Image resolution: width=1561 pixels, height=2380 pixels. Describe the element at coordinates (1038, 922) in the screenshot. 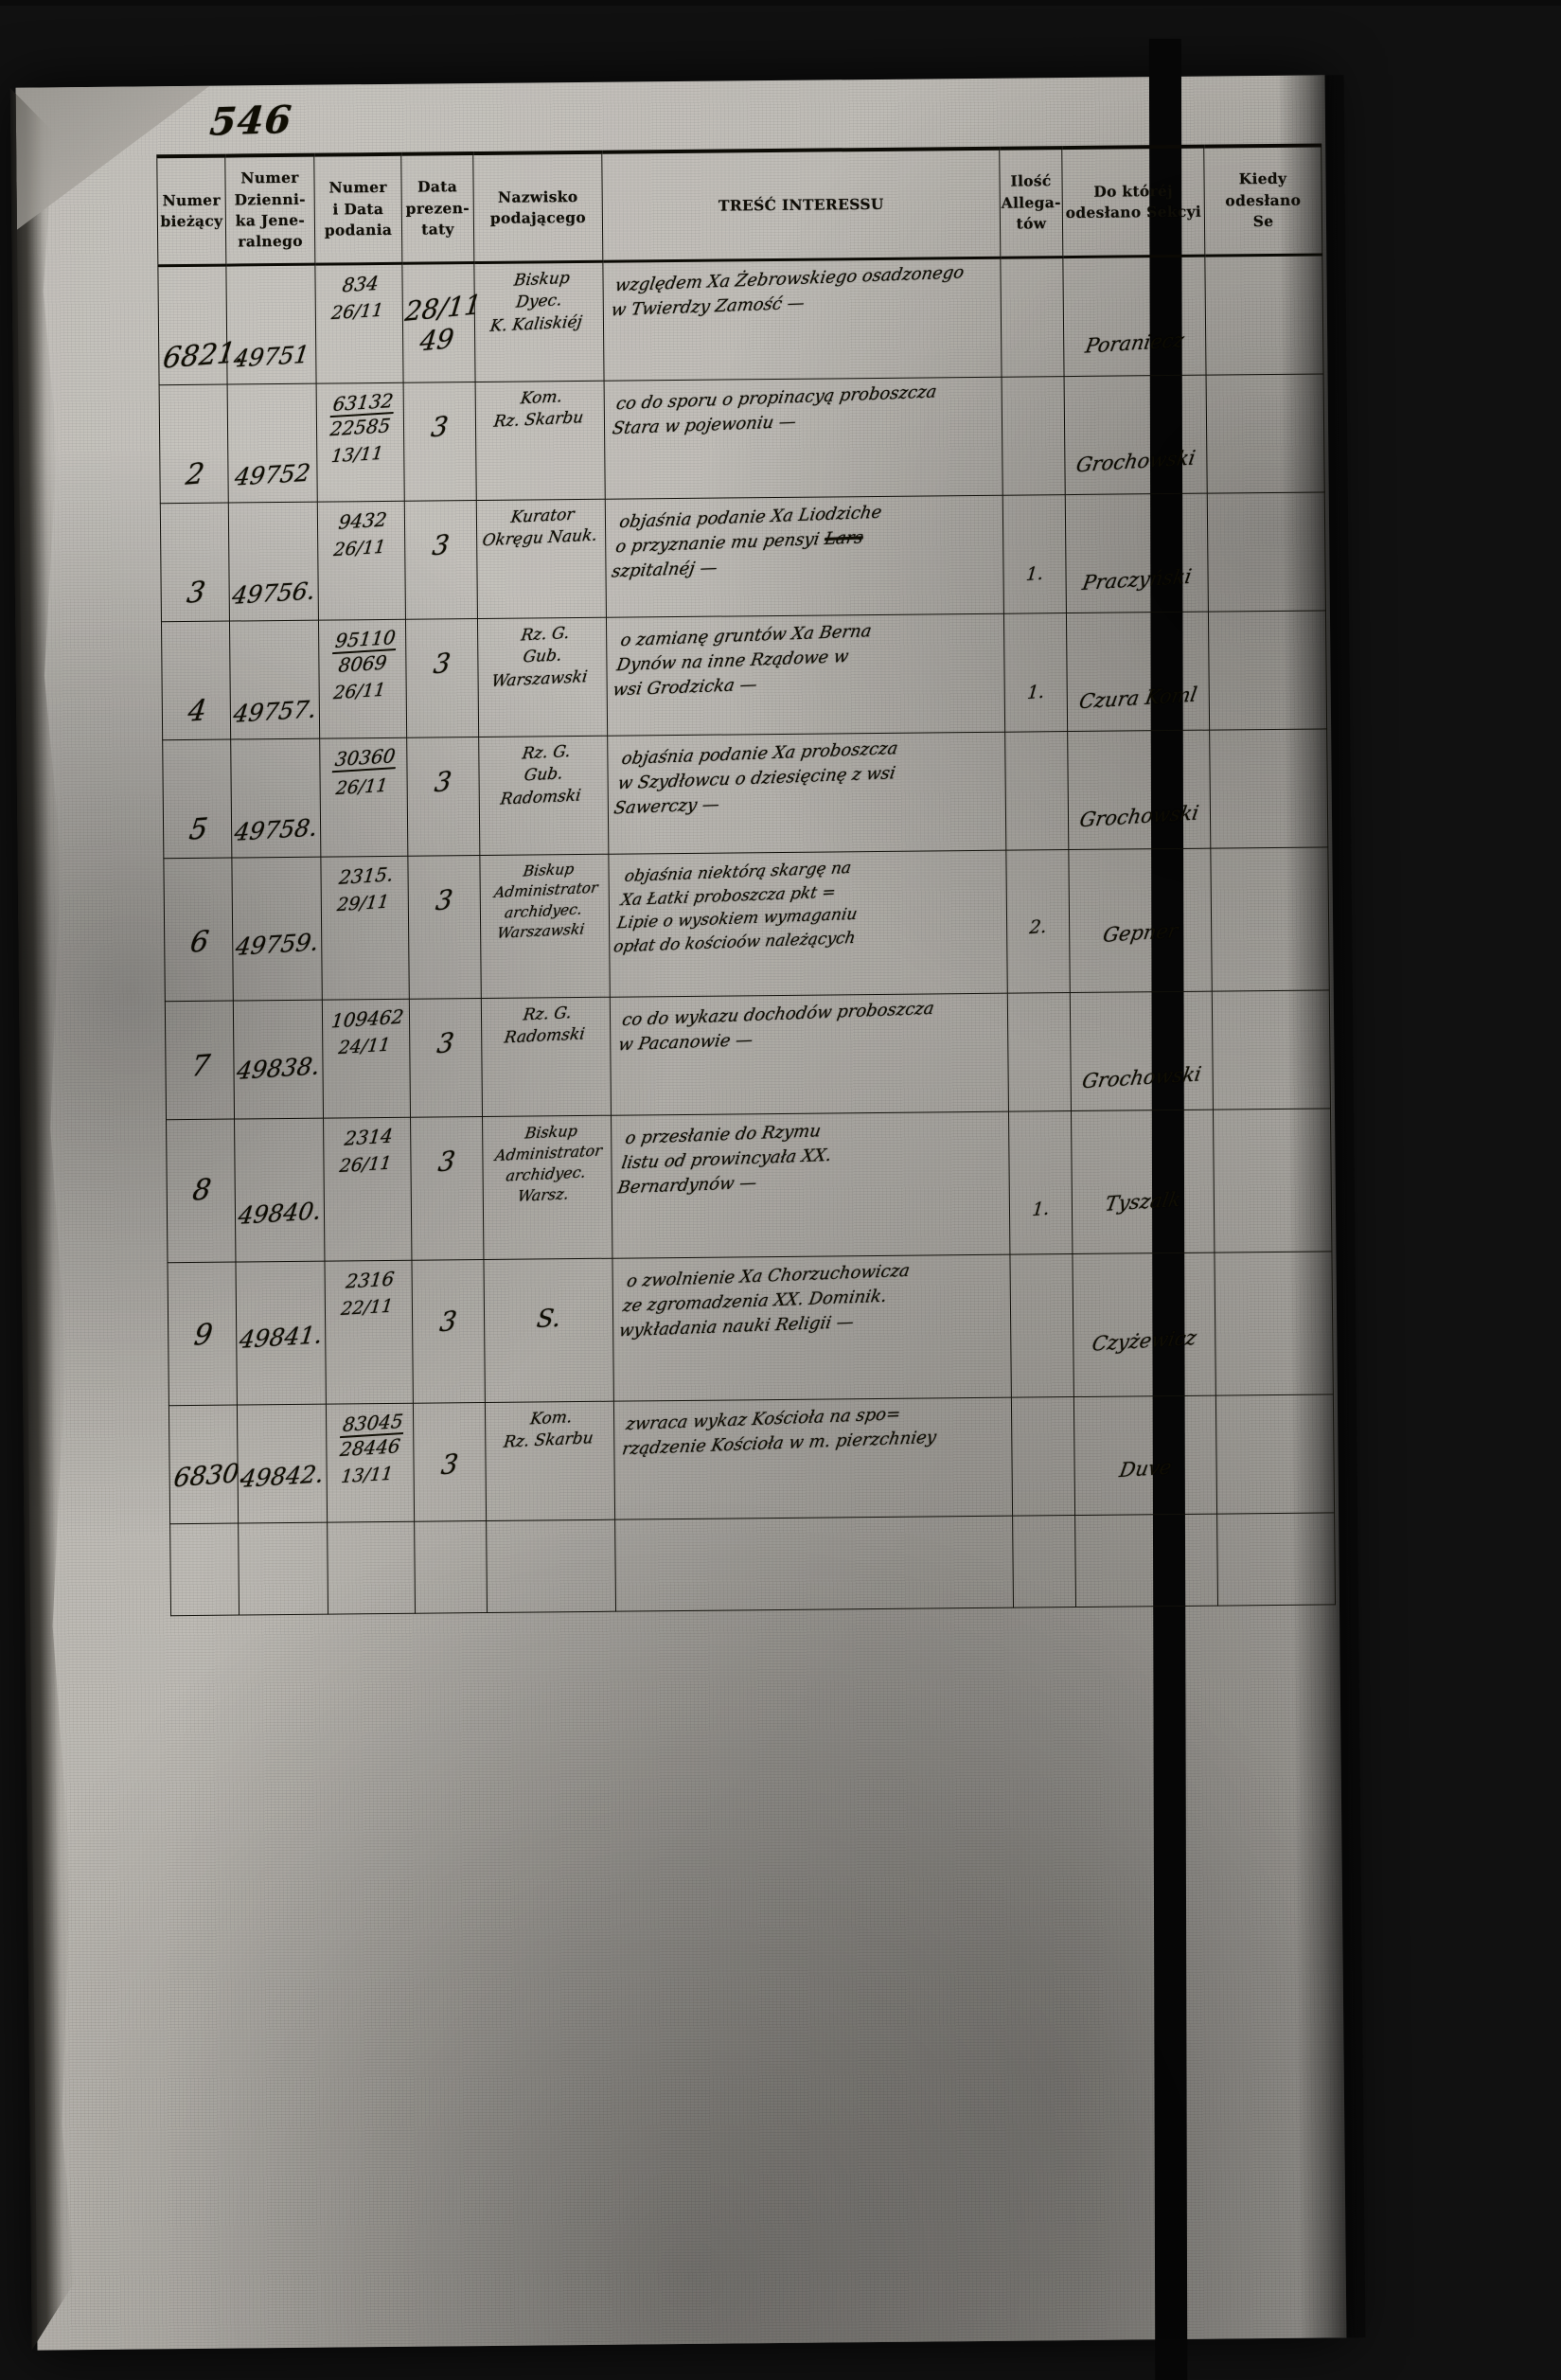

I see `cell-allegaty: 2.` at that location.